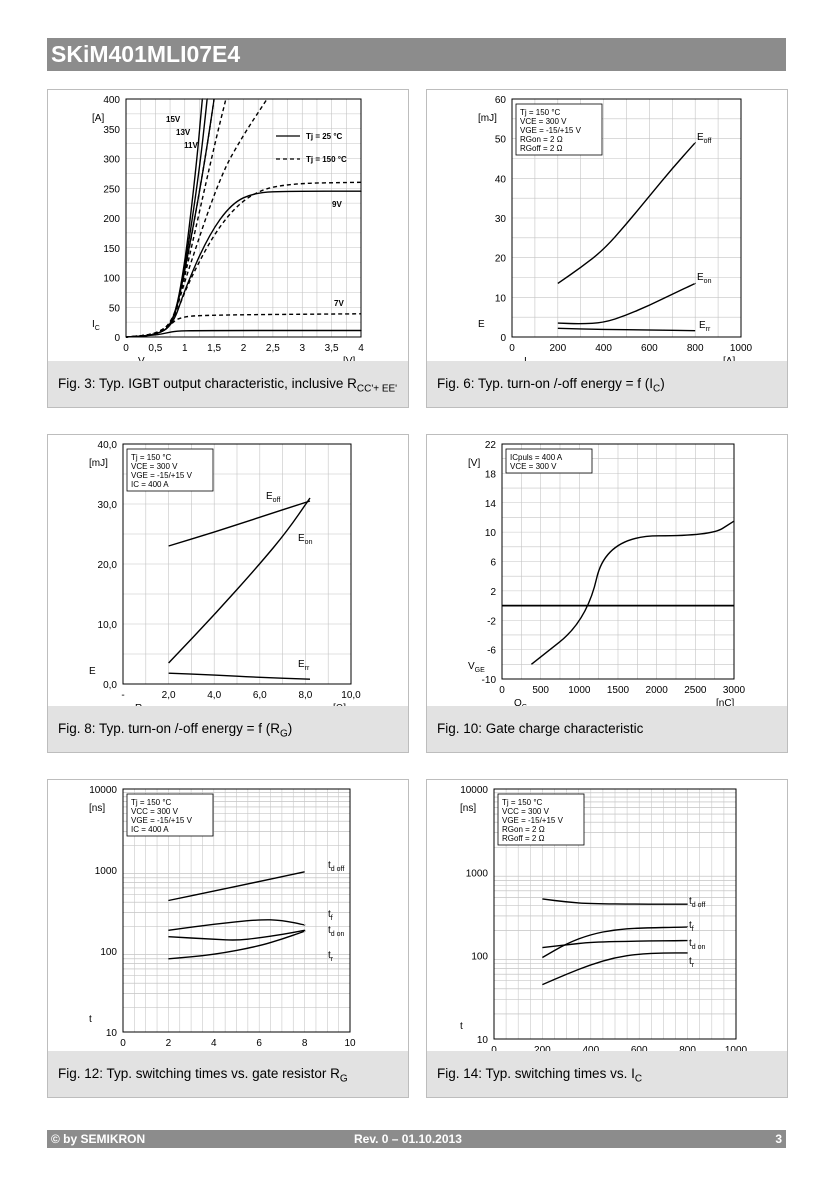 The image size is (834, 1182). What do you see at coordinates (260, 695) in the screenshot?
I see `x-tick-label: 6,0` at bounding box center [260, 695].